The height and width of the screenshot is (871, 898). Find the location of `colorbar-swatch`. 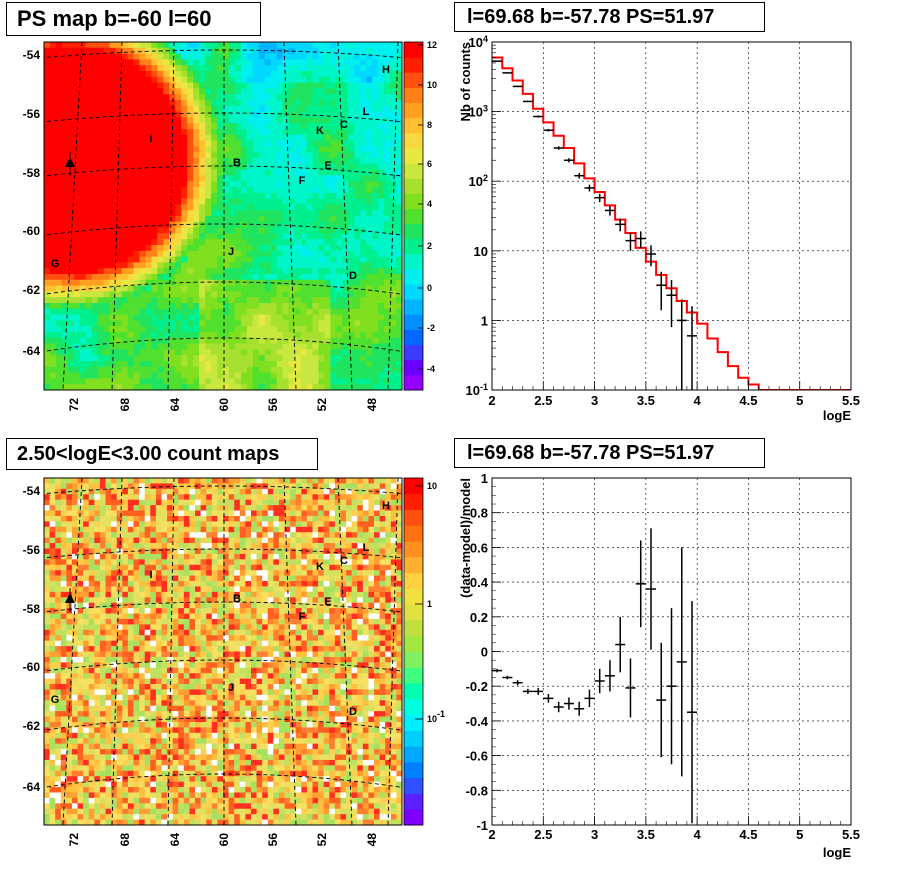

colorbar-swatch is located at coordinates (413, 367).